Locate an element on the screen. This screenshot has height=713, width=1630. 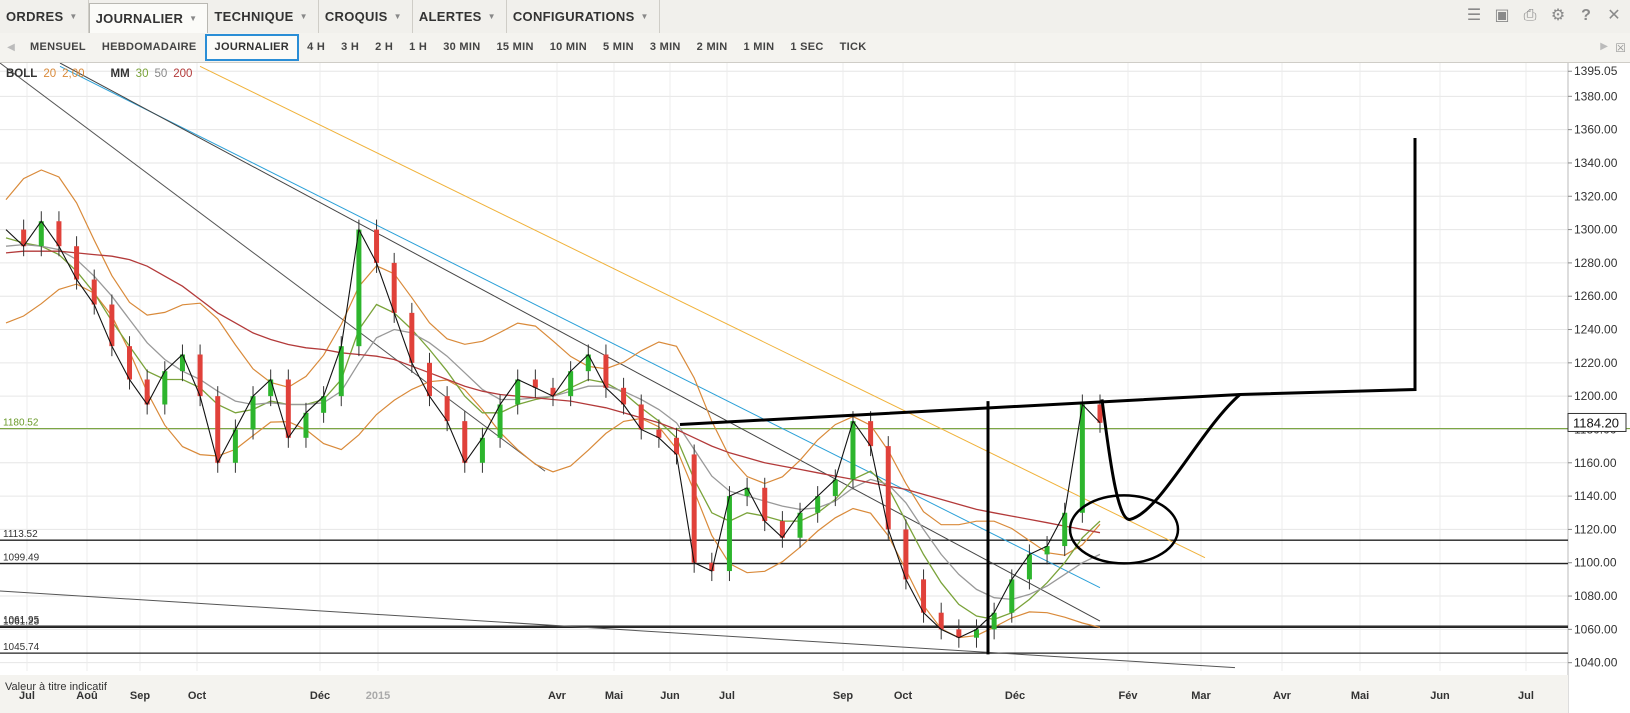
x-tick-label: 2015 is located at coordinates (378, 696).